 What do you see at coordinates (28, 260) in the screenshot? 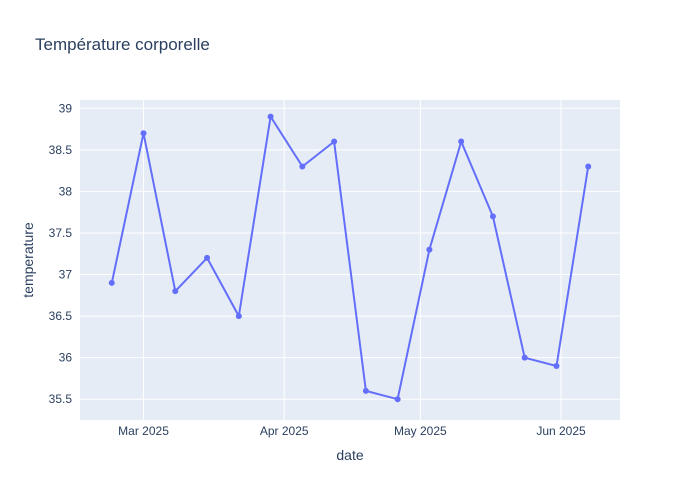
I see `y-axis-label: temperature` at bounding box center [28, 260].